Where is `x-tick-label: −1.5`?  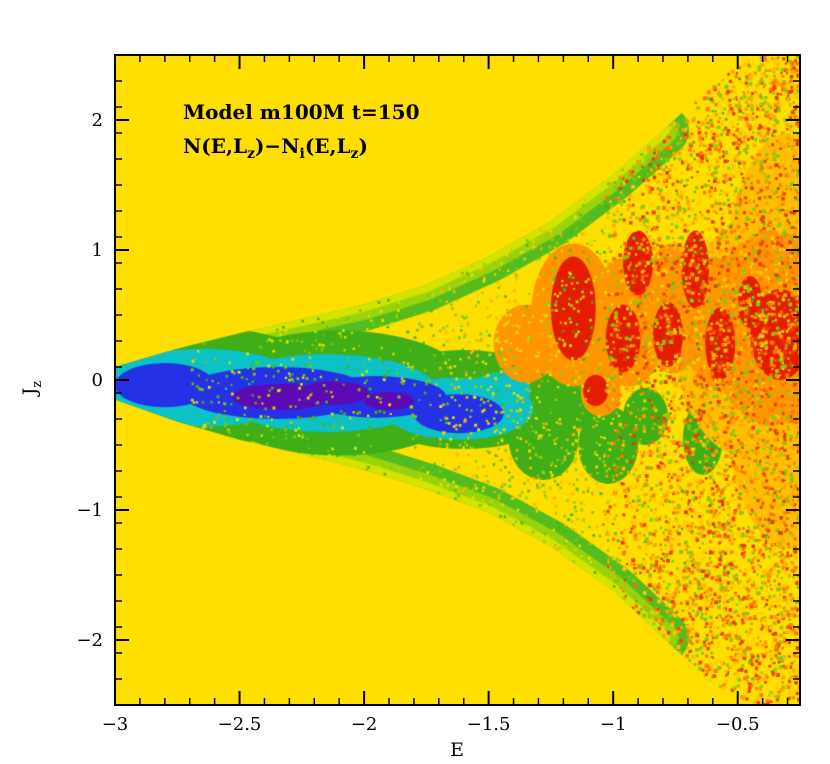
x-tick-label: −1.5 is located at coordinates (489, 724).